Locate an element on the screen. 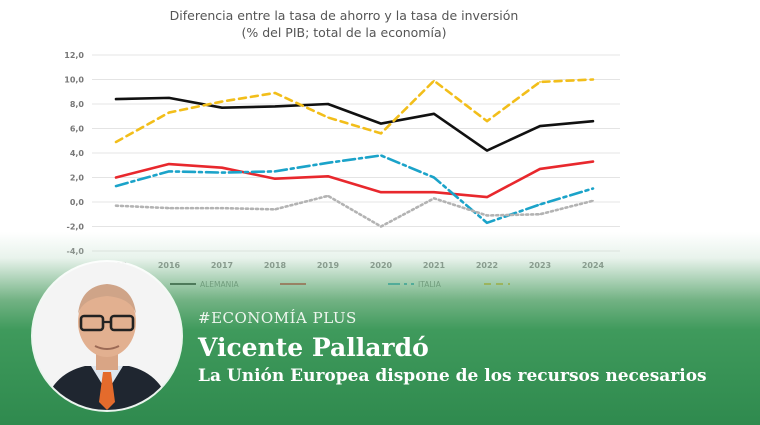  x-tick-label: 2017 is located at coordinates (222, 265).